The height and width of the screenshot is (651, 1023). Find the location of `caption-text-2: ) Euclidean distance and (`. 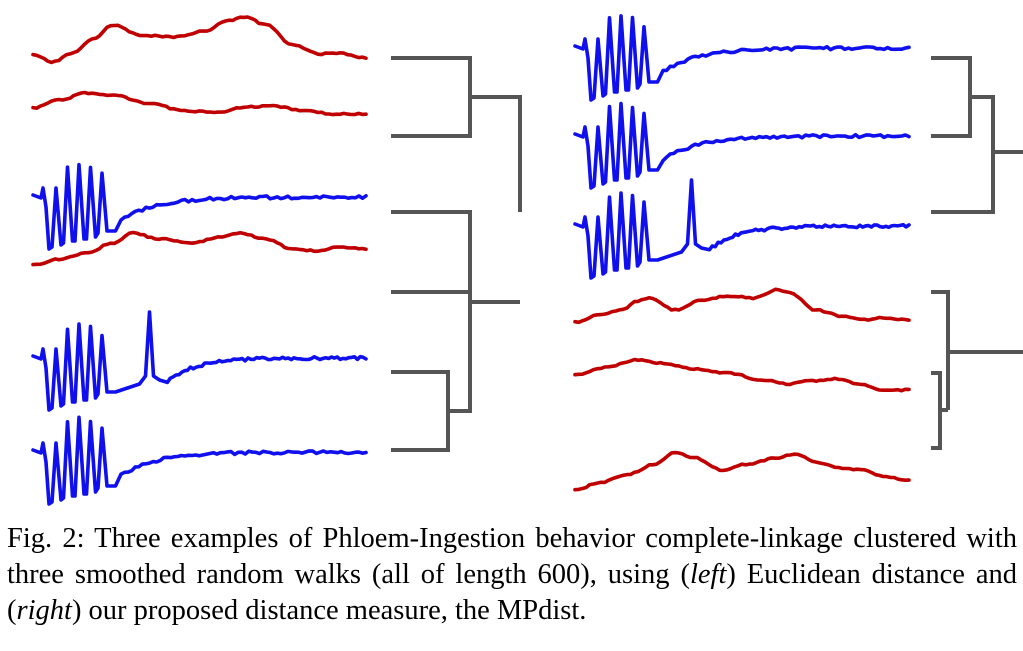

caption-text-2: ) Euclidean distance and ( is located at coordinates (512, 592).